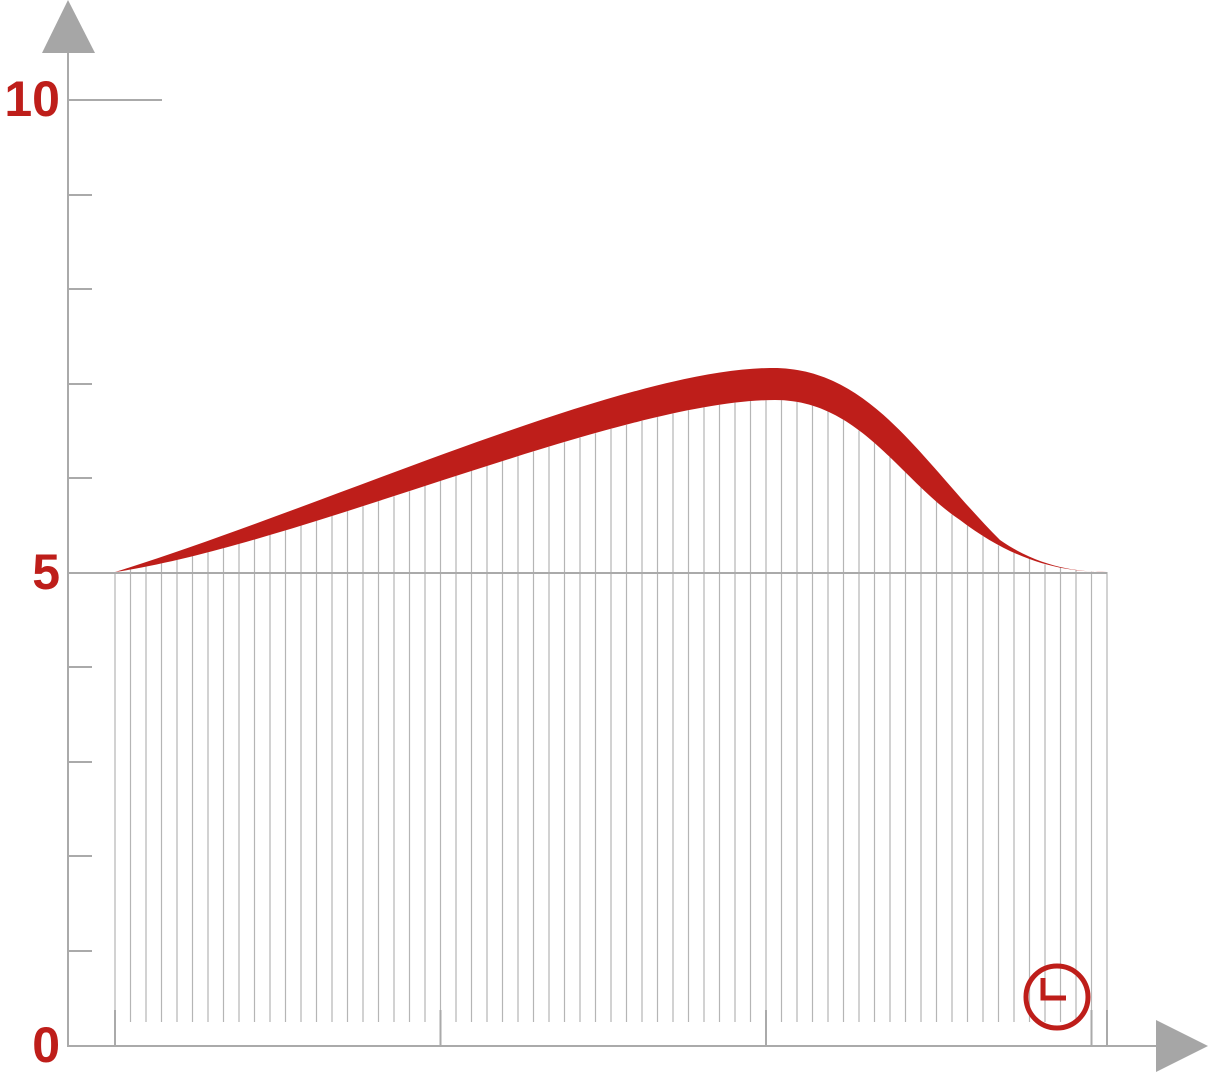 This screenshot has height=1072, width=1208. I want to click on x-arrow, so click(1182, 1046).